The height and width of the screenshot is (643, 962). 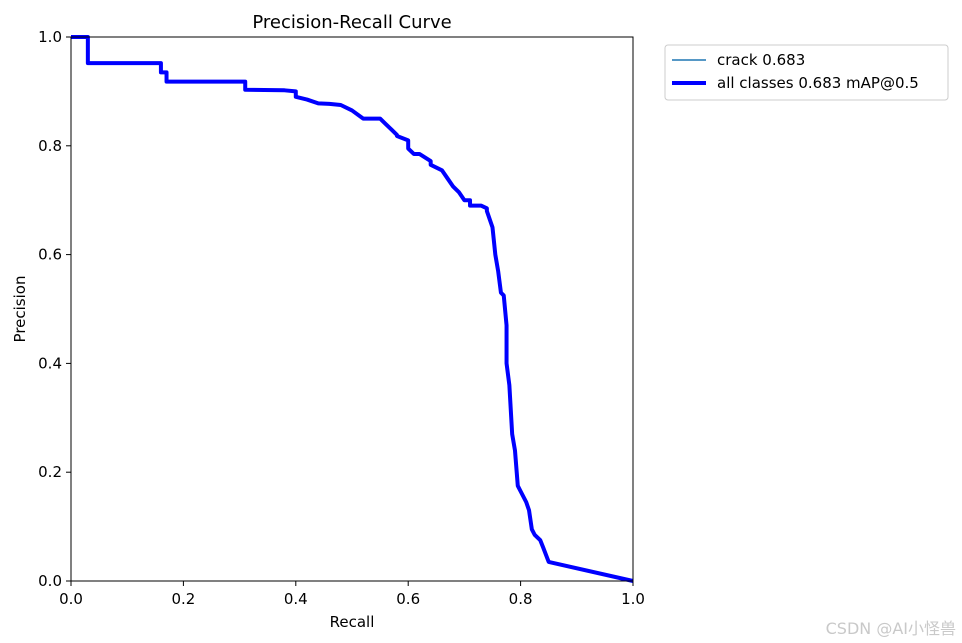 What do you see at coordinates (50, 363) in the screenshot?
I see `y-tick-label: 0.4` at bounding box center [50, 363].